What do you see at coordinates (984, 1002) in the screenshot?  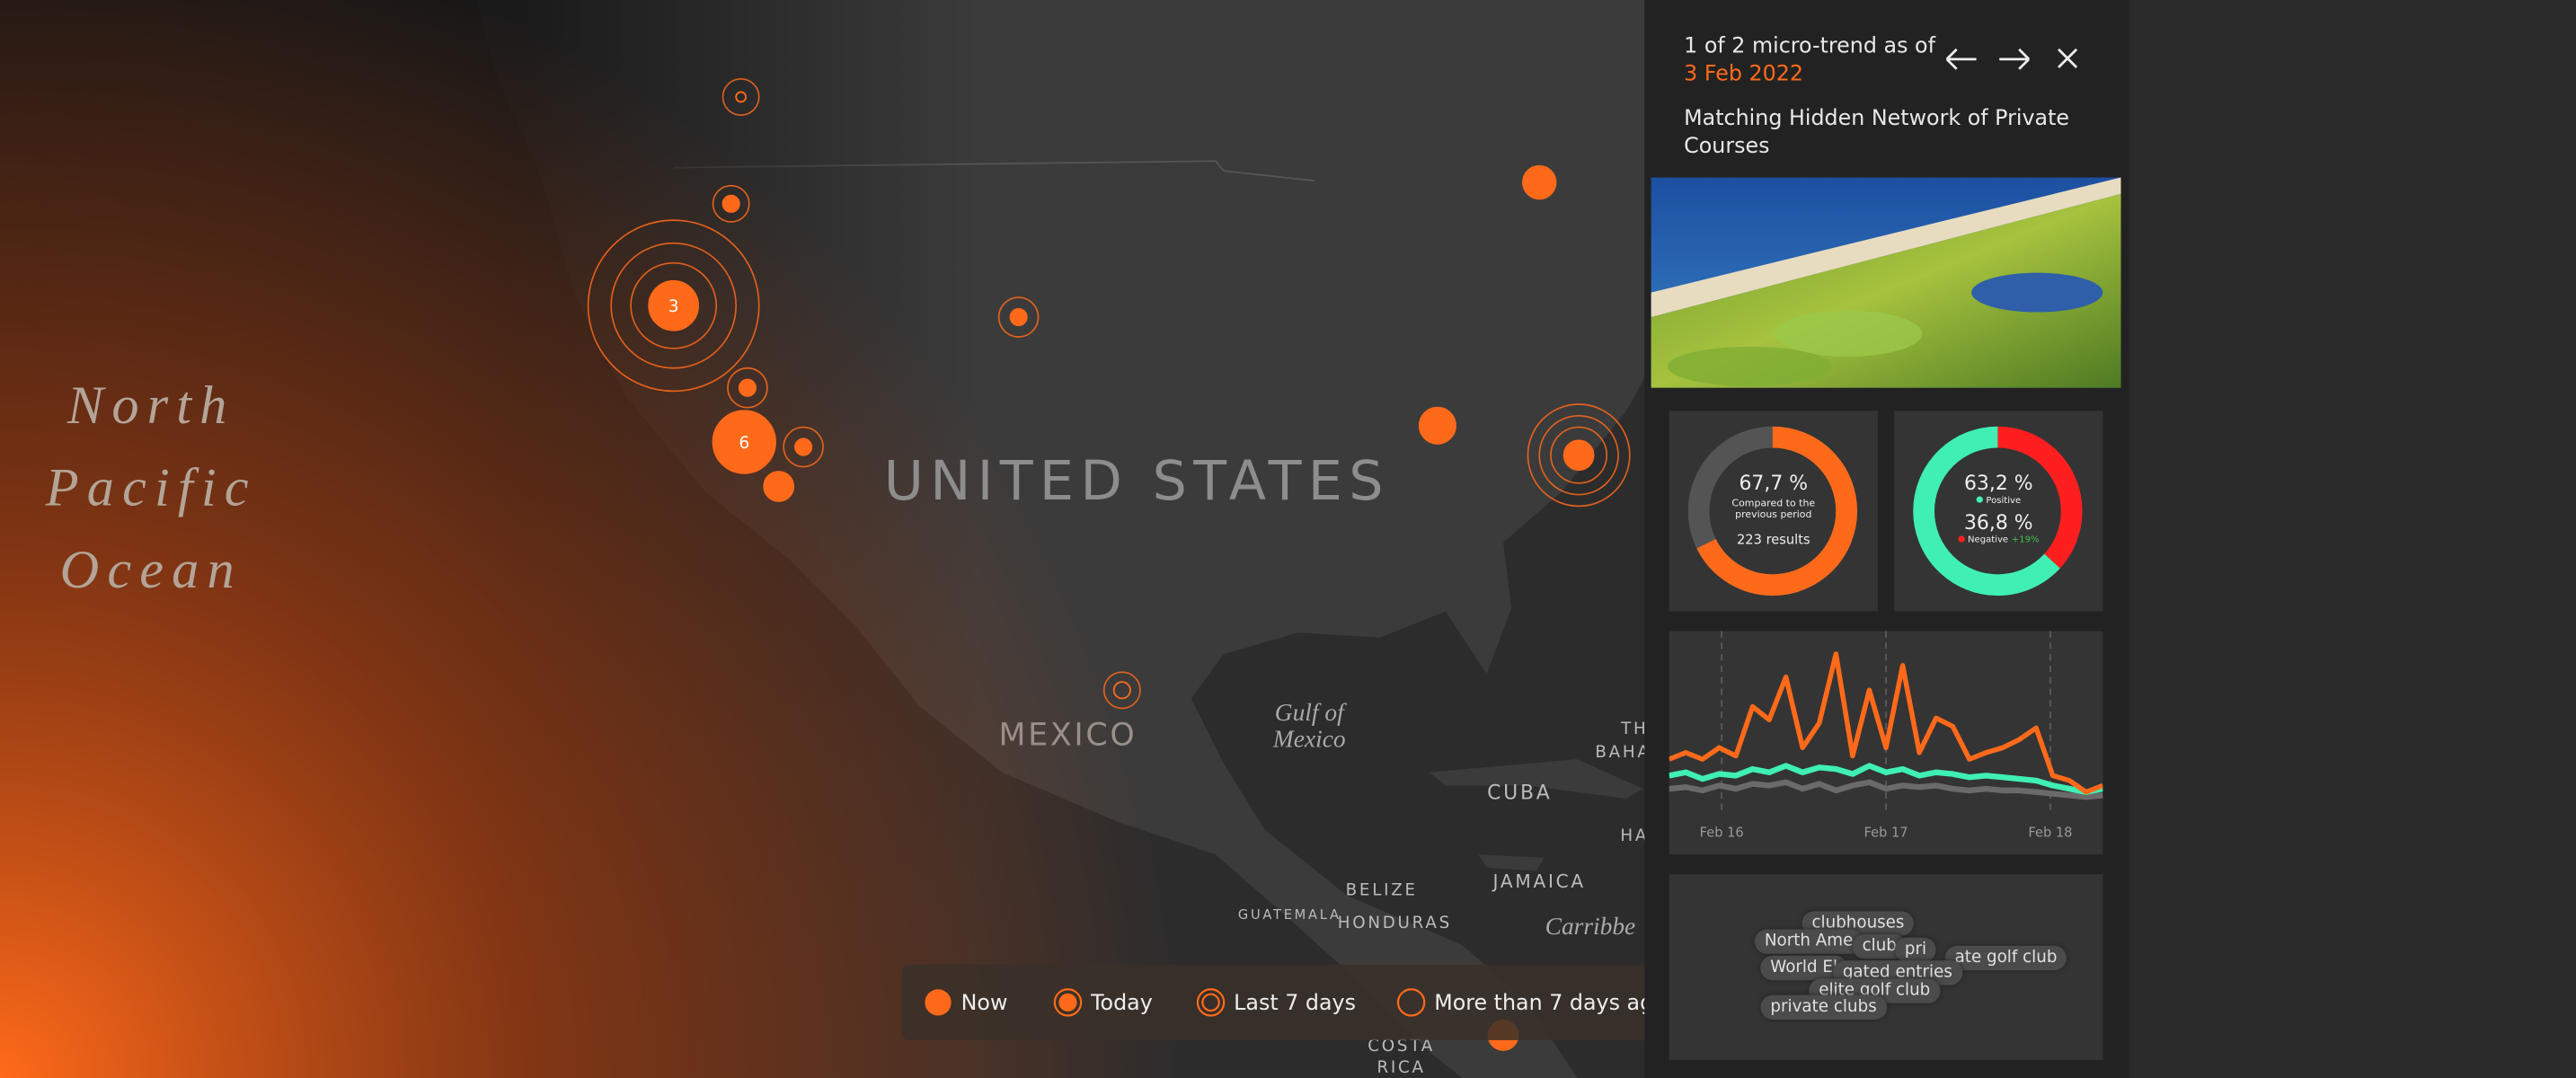 I see `legend-label: Now` at bounding box center [984, 1002].